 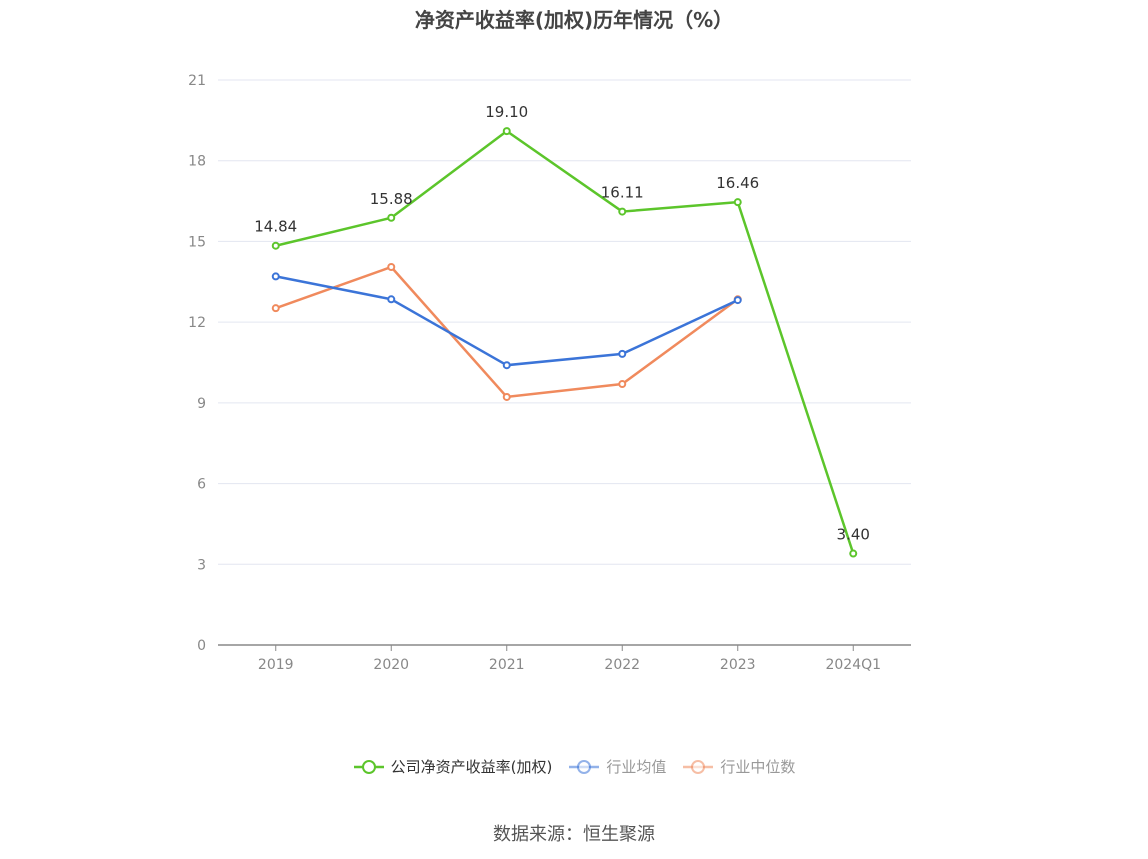 I want to click on data-label: 16.46, so click(x=737, y=183).